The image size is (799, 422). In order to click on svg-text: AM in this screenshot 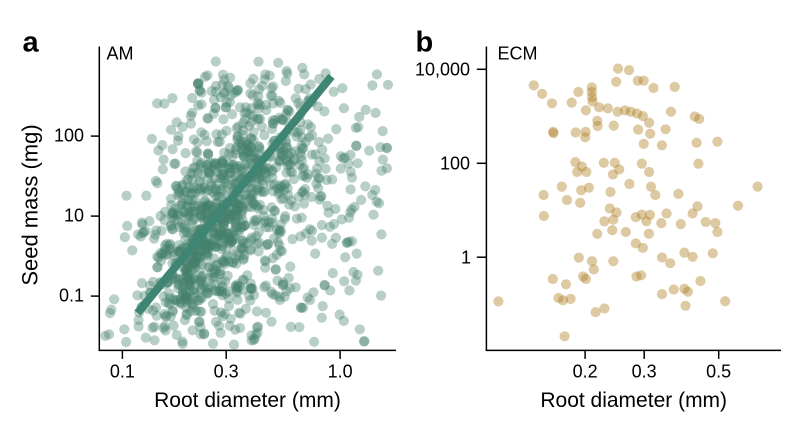, I will do `click(120, 54)`.